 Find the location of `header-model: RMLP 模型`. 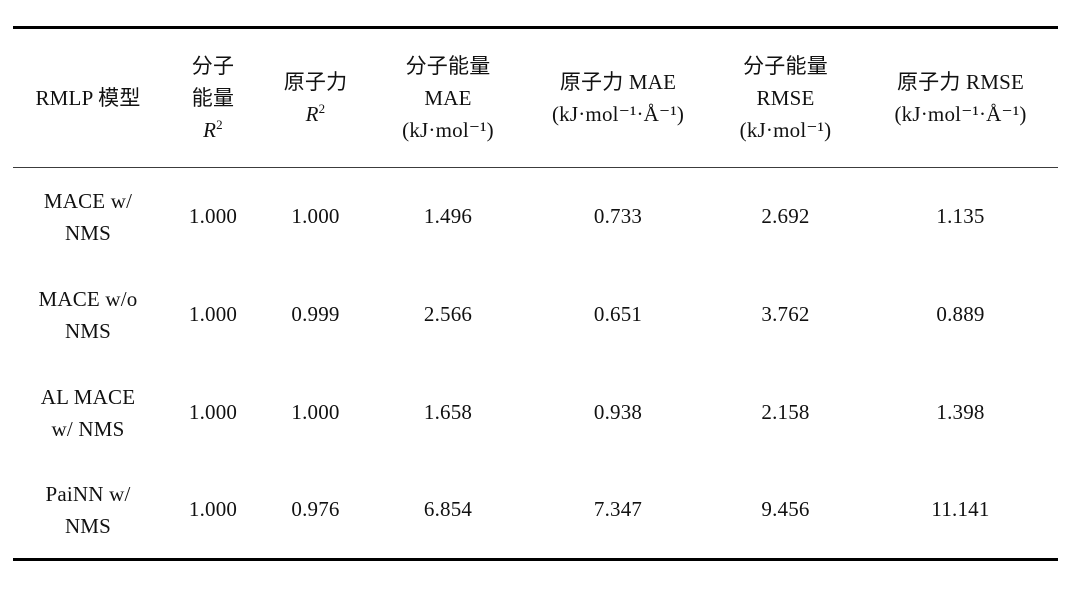

header-model: RMLP 模型 is located at coordinates (88, 98).